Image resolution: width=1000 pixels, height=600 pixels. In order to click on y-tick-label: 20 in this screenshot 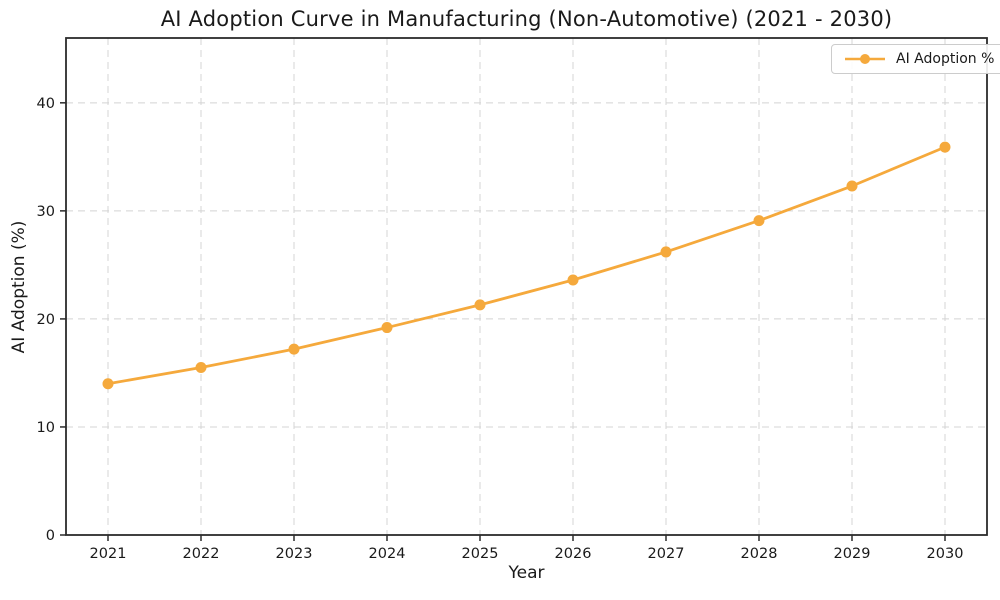, I will do `click(46, 320)`.